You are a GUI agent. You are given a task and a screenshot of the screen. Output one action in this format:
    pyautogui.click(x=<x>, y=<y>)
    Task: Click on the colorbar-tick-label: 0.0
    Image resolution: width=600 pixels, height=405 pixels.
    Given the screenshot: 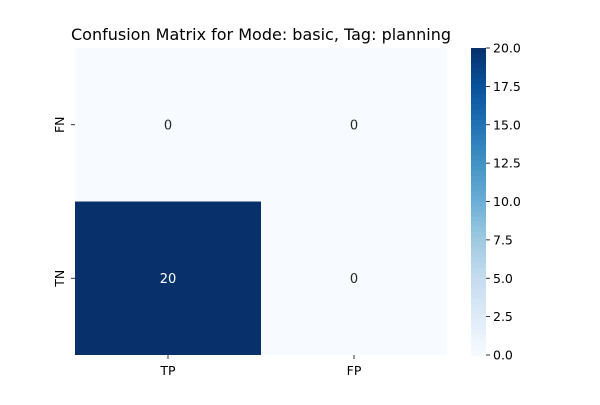 What is the action you would take?
    pyautogui.click(x=503, y=355)
    